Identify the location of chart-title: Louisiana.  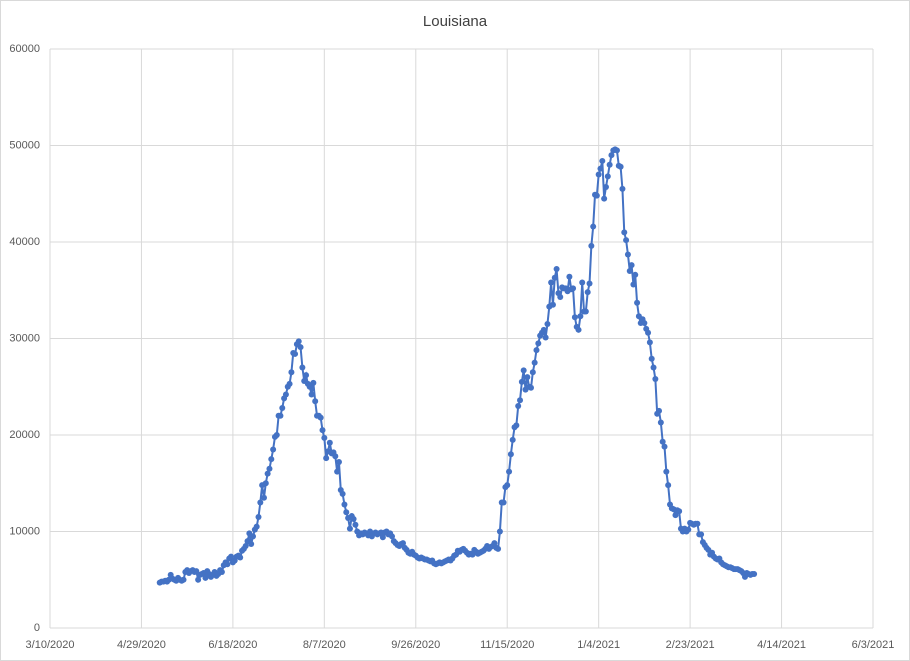
(455, 21).